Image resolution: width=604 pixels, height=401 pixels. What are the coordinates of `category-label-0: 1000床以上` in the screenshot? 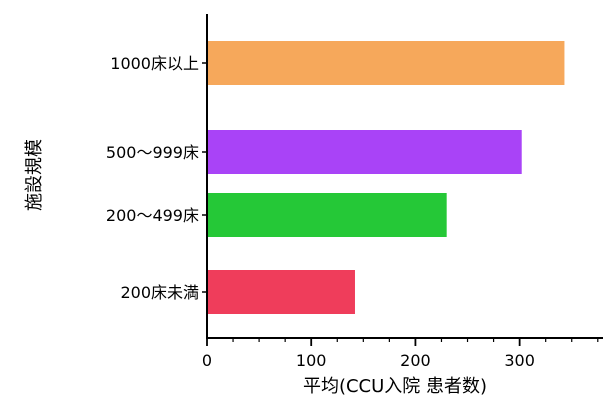 It's located at (154, 63).